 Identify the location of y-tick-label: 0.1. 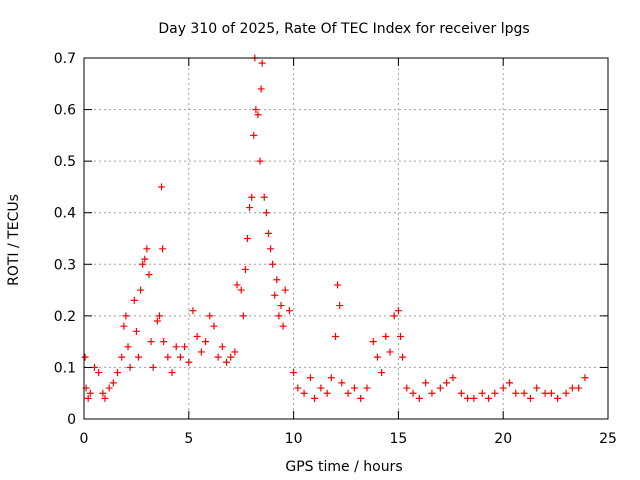
(65, 368).